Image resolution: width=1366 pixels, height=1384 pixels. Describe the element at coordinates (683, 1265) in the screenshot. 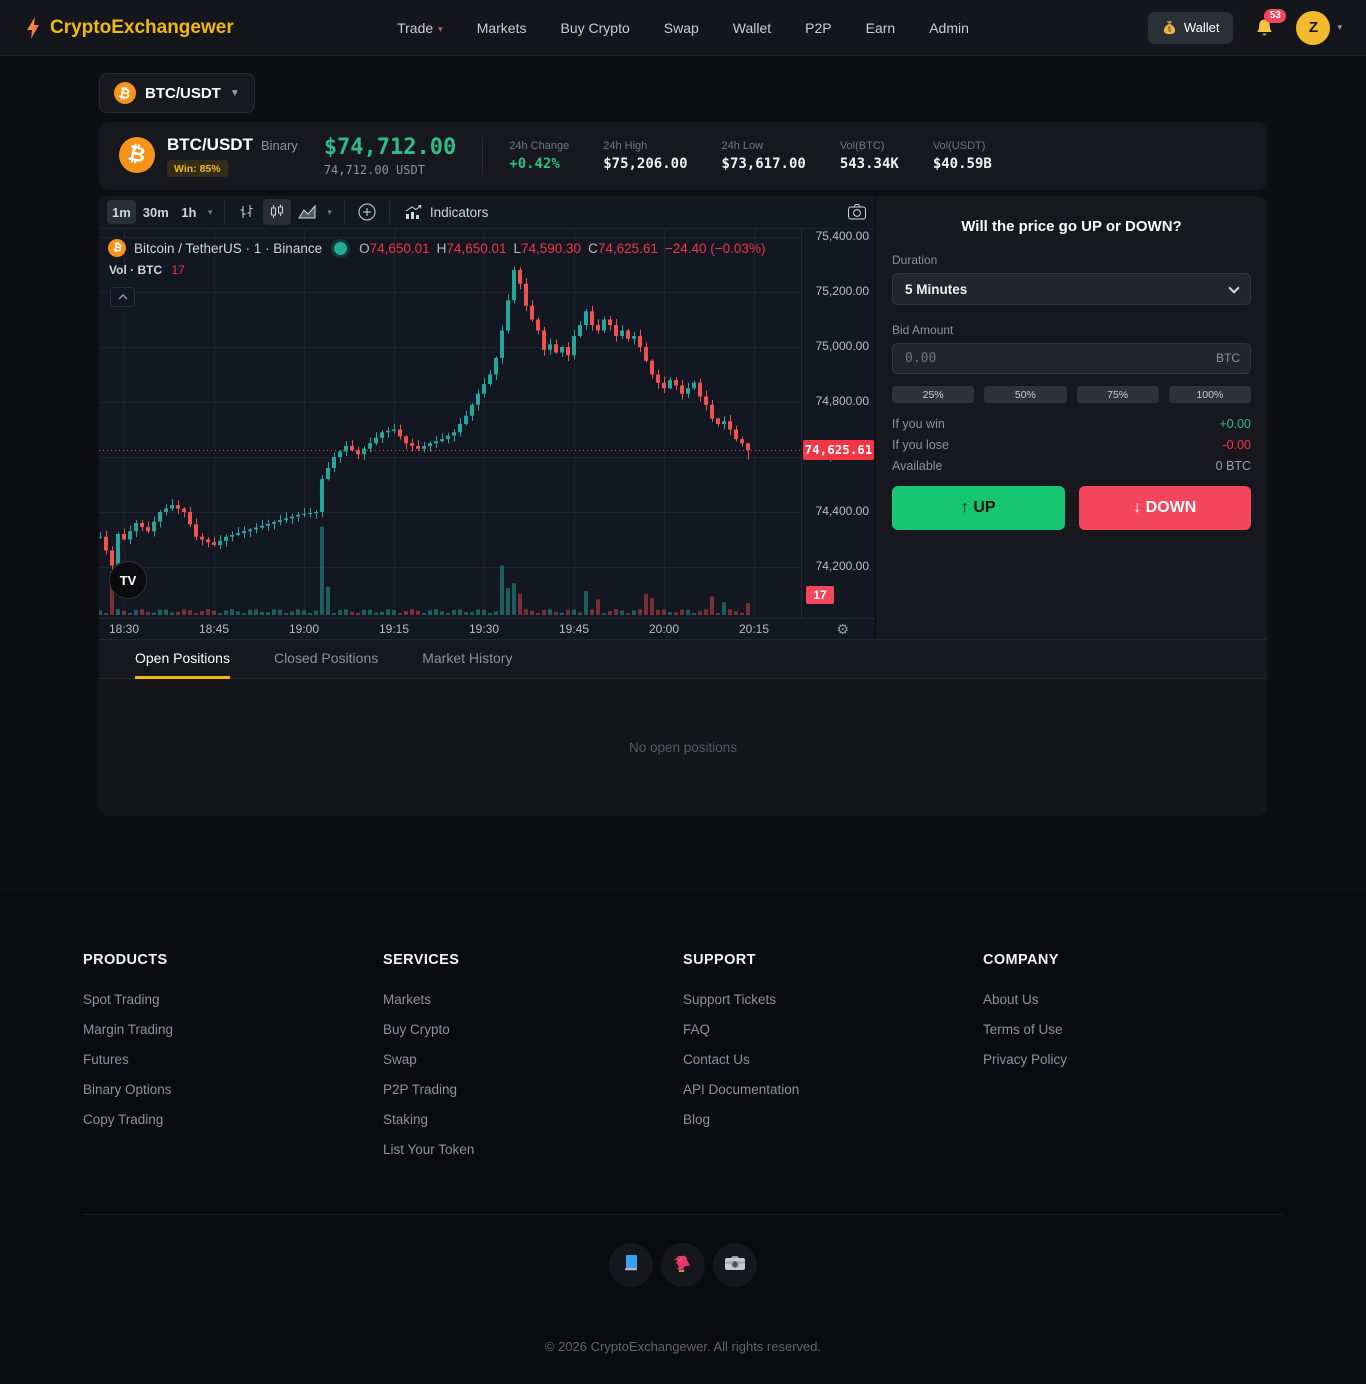

I see `social-bird-button` at that location.